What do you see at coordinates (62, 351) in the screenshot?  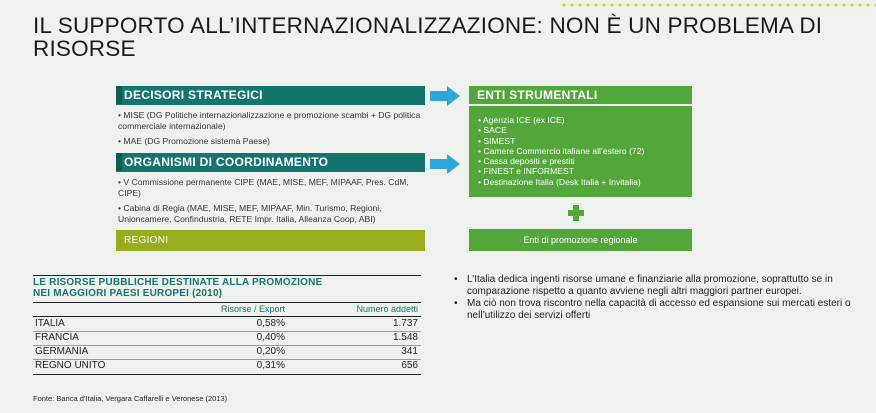 I see `country-cell: GERMANIA` at bounding box center [62, 351].